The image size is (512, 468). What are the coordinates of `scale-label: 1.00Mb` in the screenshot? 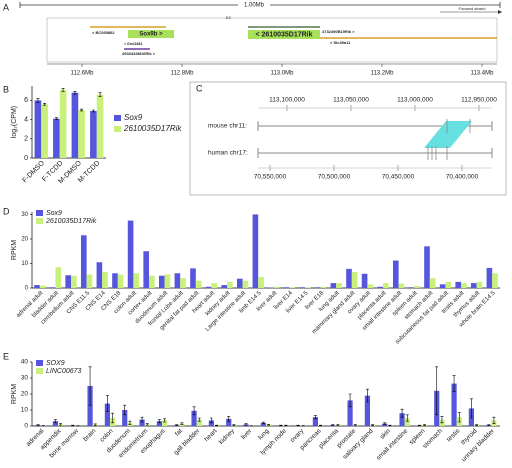 It's located at (254, 6).